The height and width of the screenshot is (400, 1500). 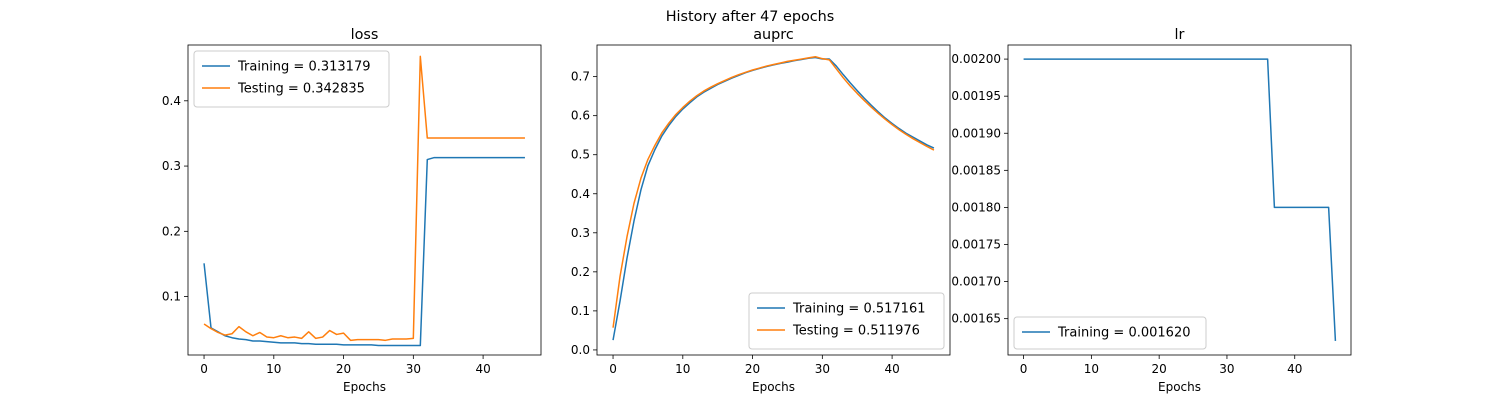 I want to click on figure-suptitle: History after 47 epochs, so click(x=750, y=17).